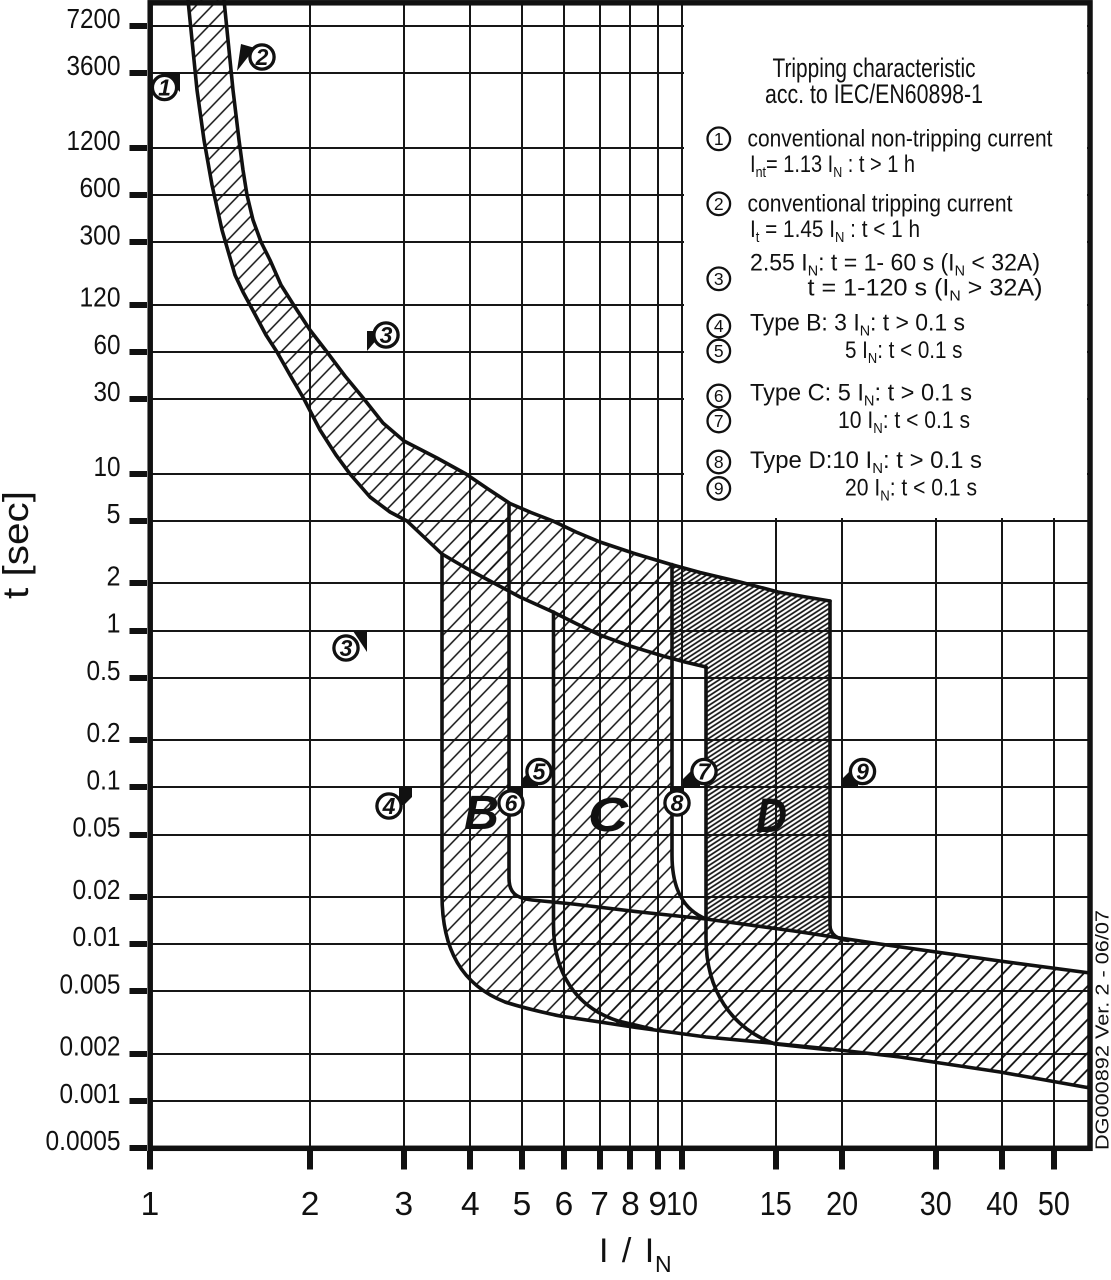  Describe the element at coordinates (94, 65) in the screenshot. I see `svg-text: 3600` at that location.